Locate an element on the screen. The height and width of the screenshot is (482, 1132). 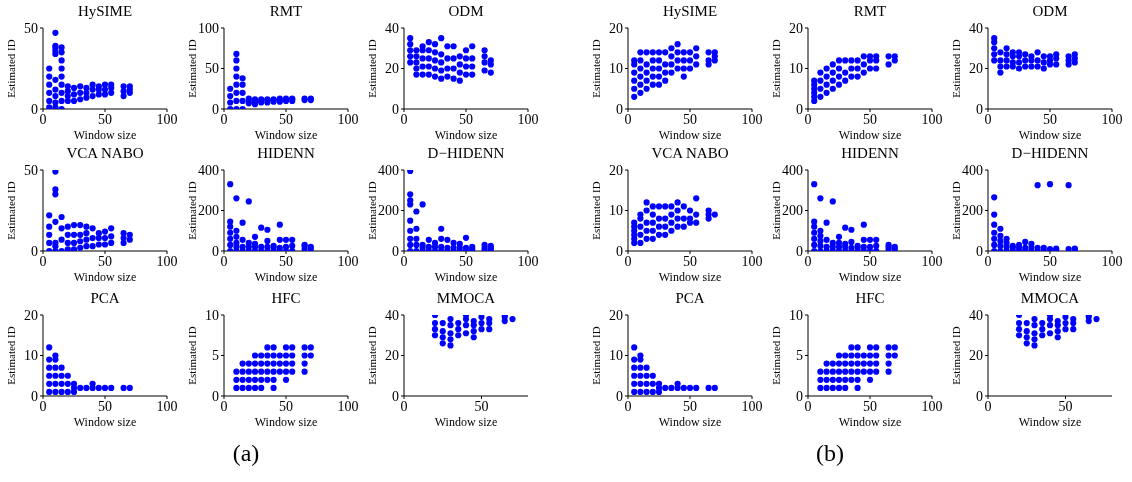
y-tick-label: 5 is located at coordinates (215, 356).